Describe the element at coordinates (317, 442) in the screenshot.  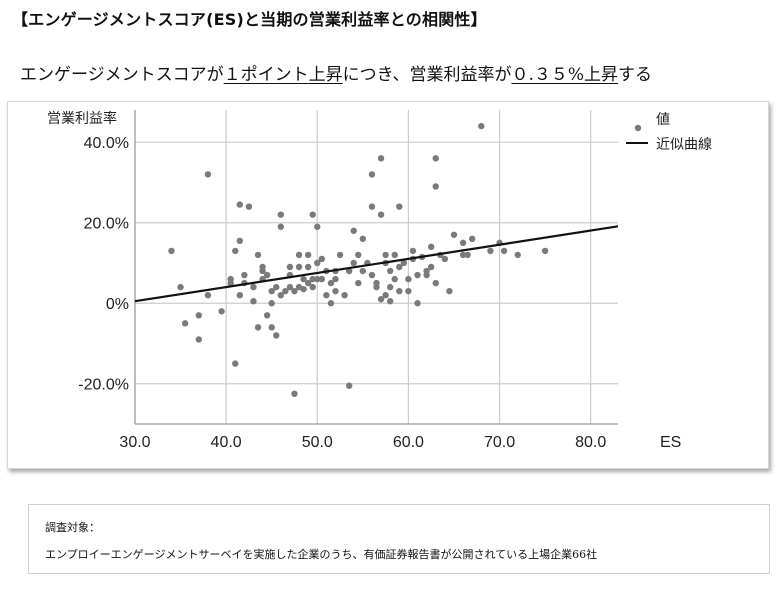
I see `x-tick-label: 50.0` at that location.